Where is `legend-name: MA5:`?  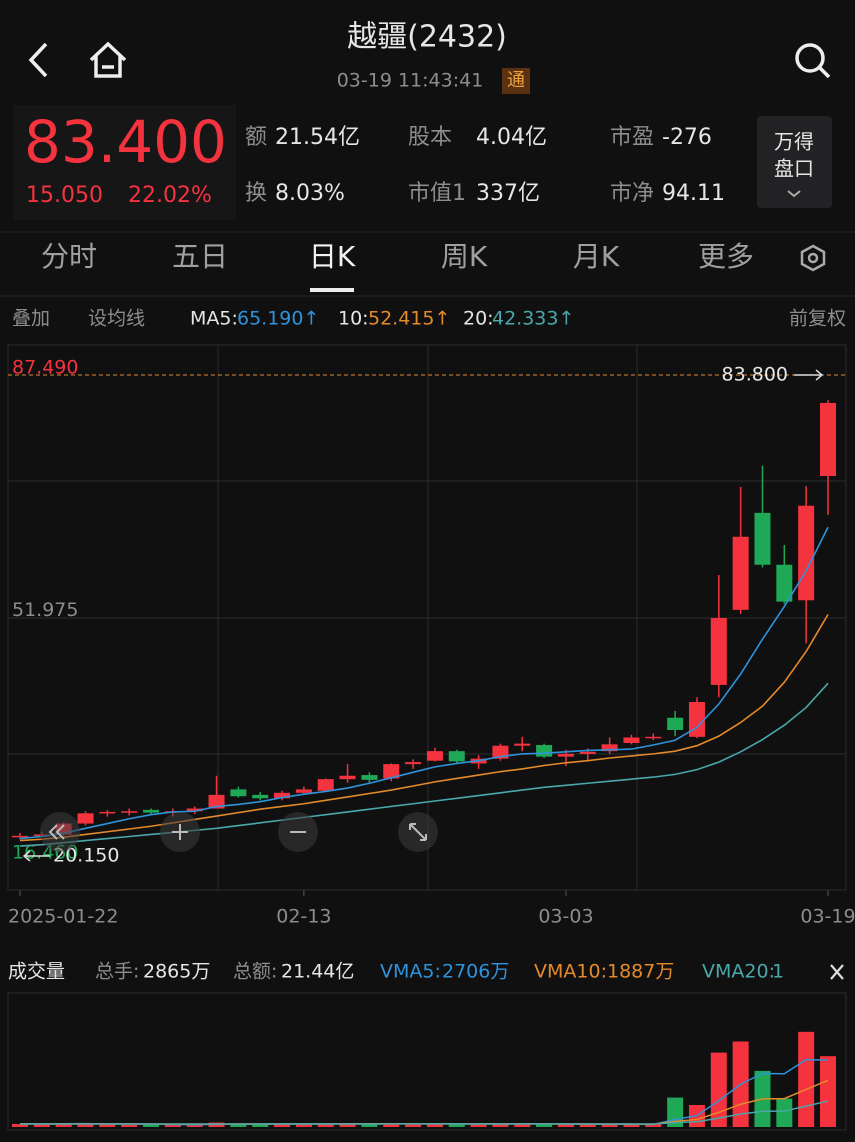 legend-name: MA5: is located at coordinates (214, 319).